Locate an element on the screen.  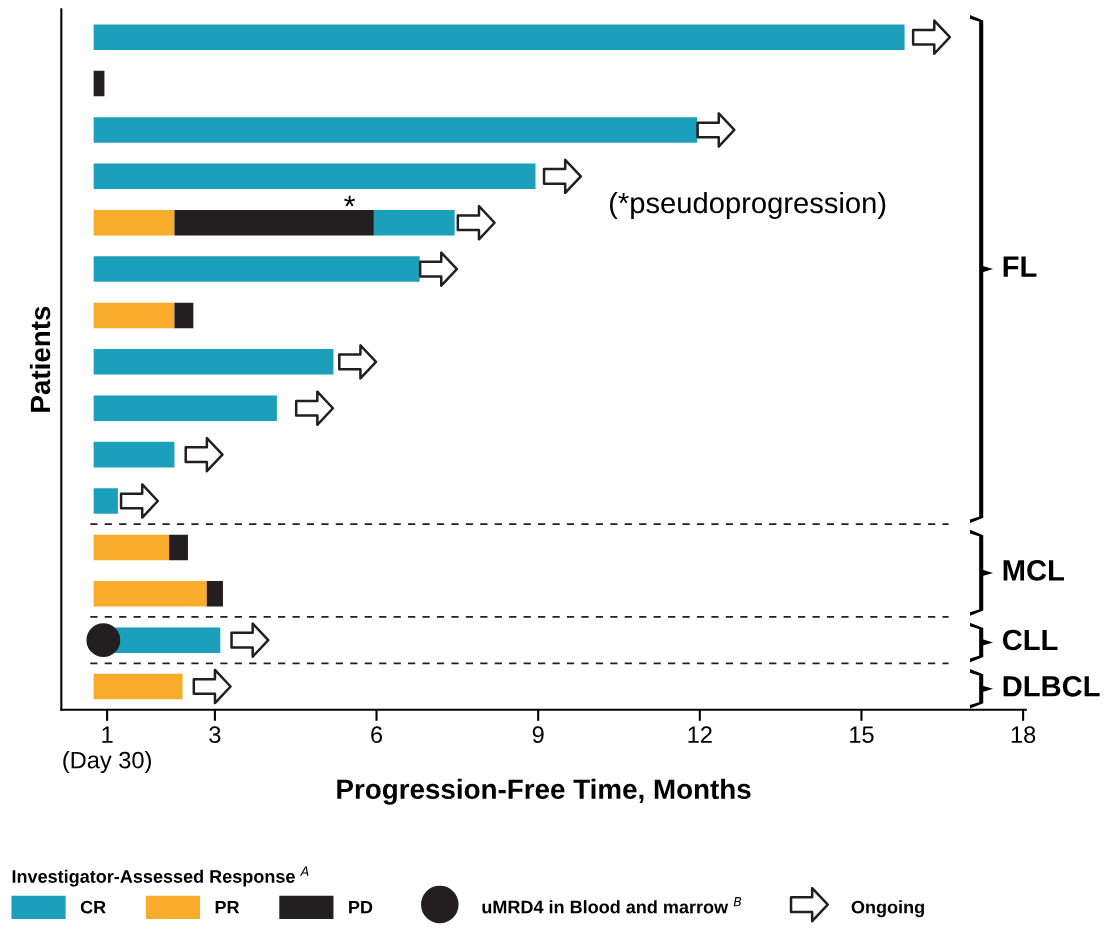
legend-label: PR is located at coordinates (227, 907).